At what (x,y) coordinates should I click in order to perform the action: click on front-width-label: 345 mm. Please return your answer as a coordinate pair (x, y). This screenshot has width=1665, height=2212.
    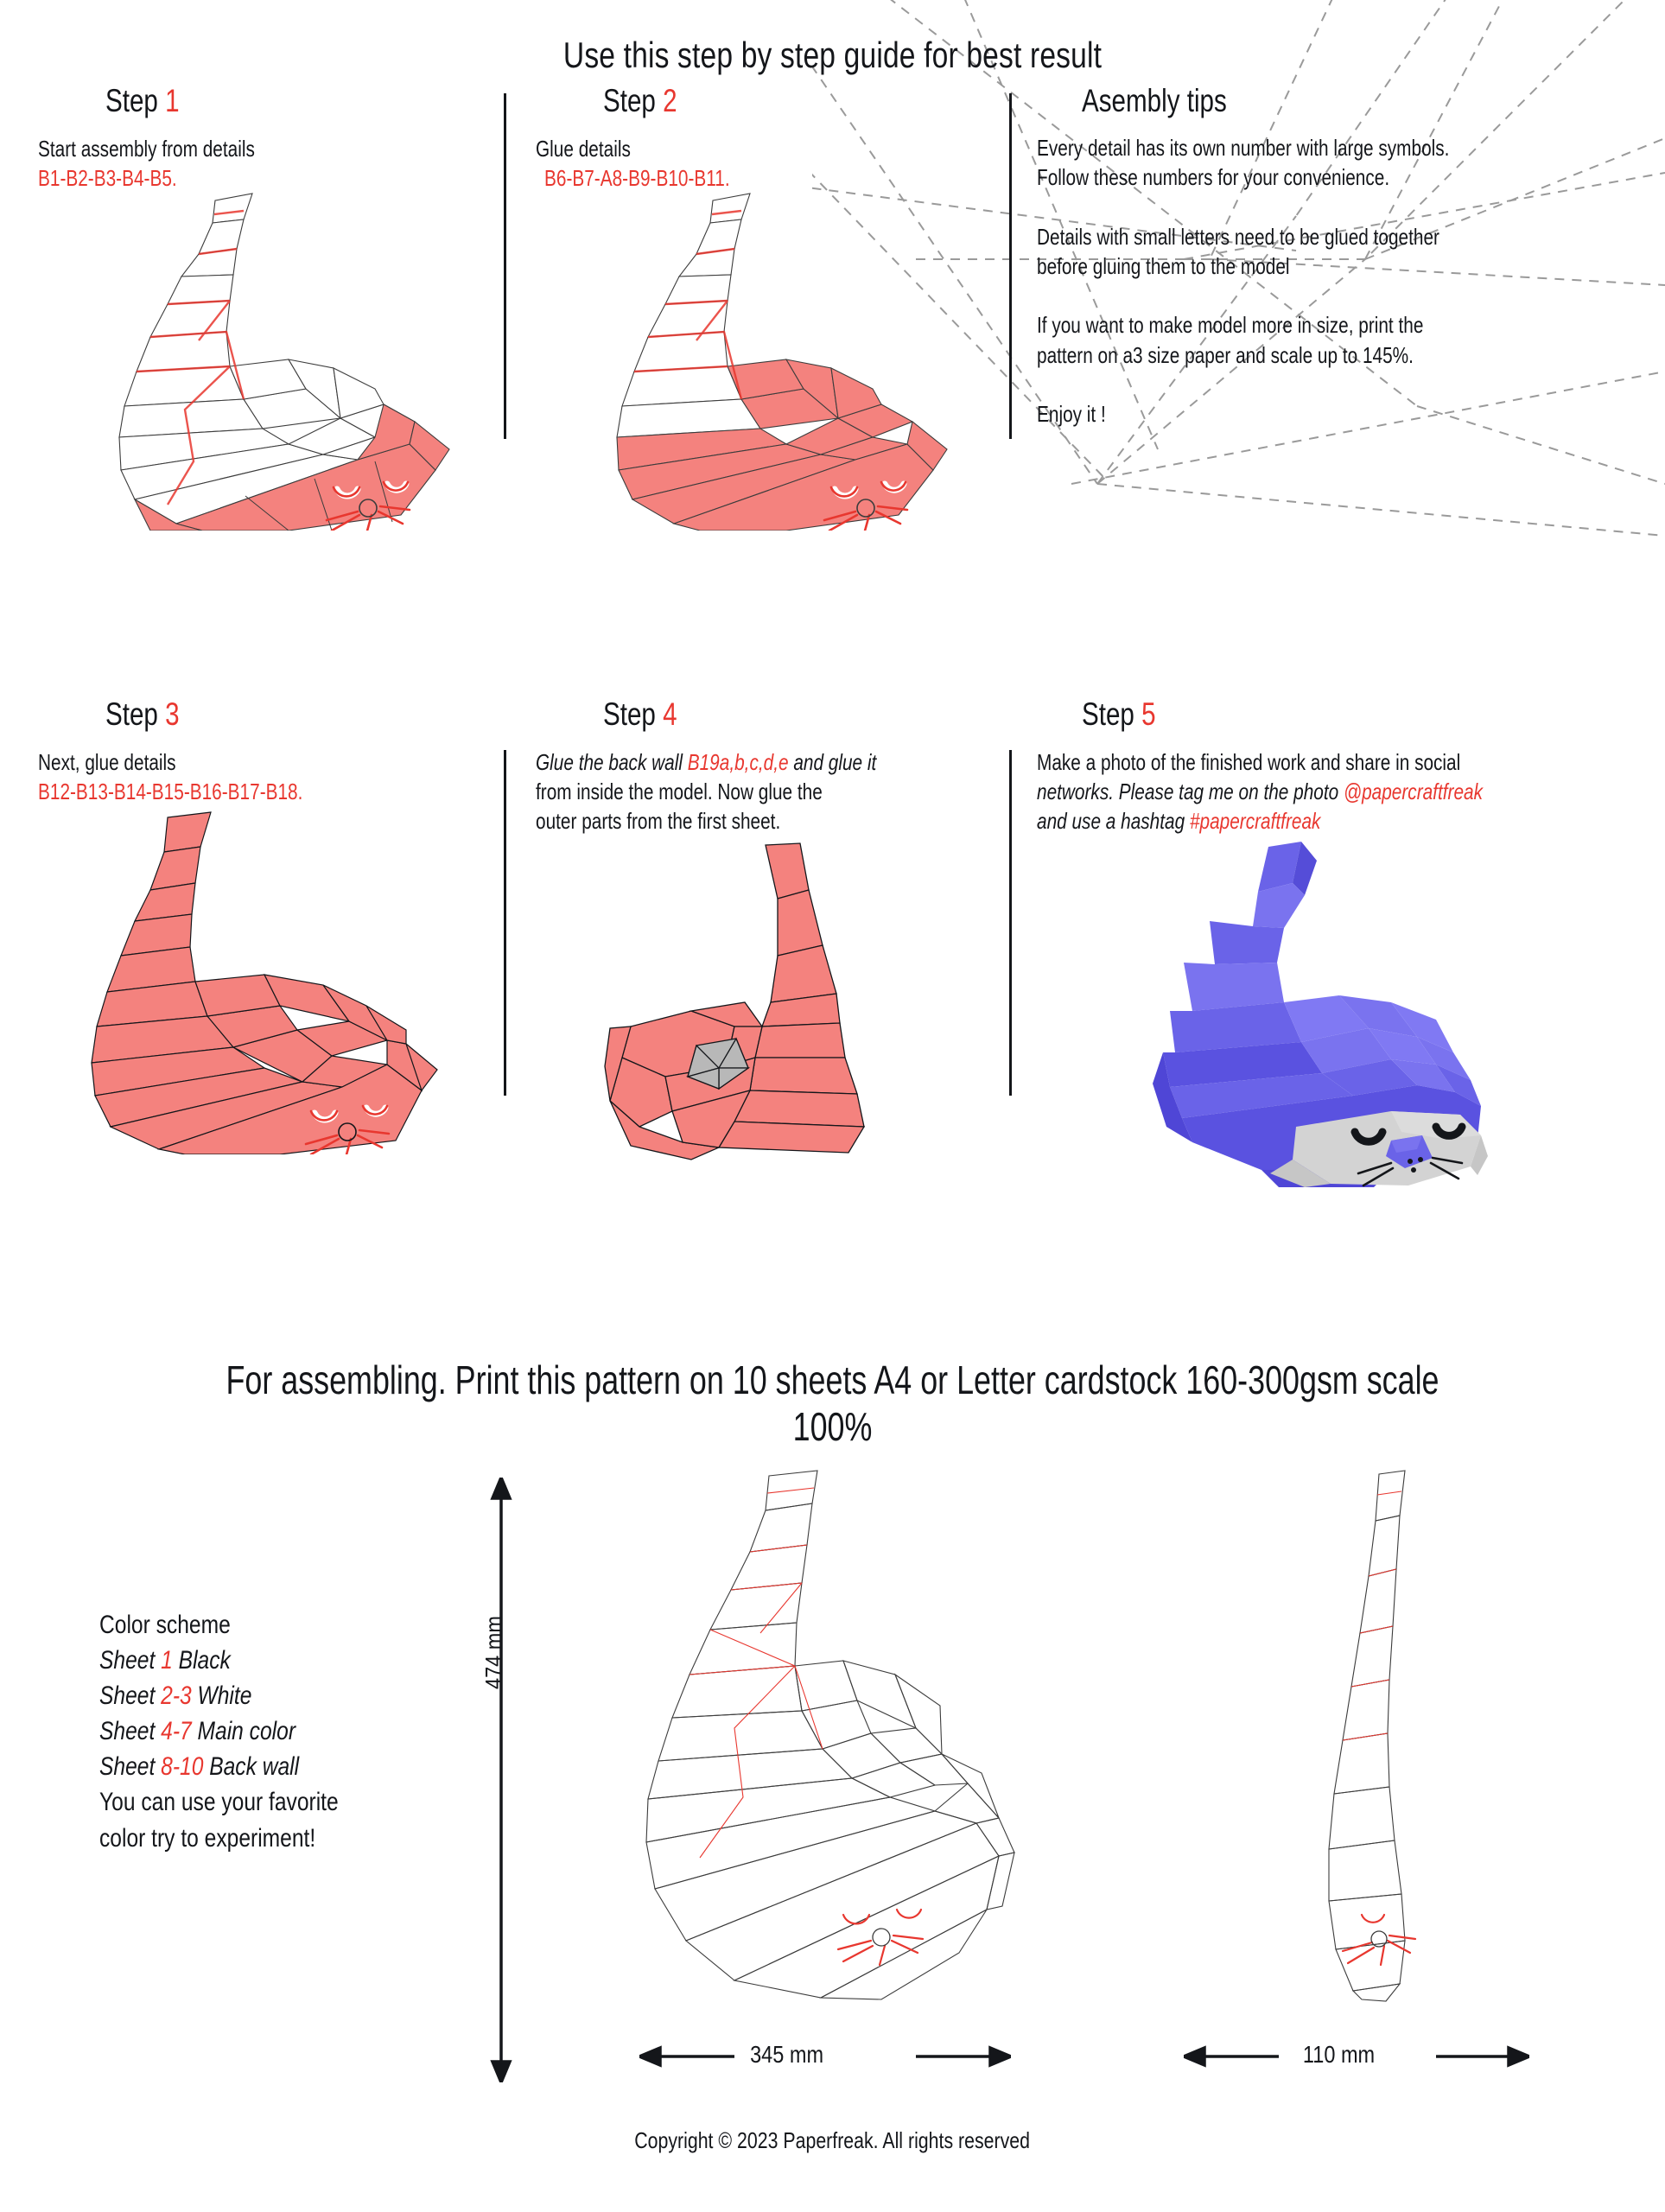
    Looking at the image, I should click on (786, 2055).